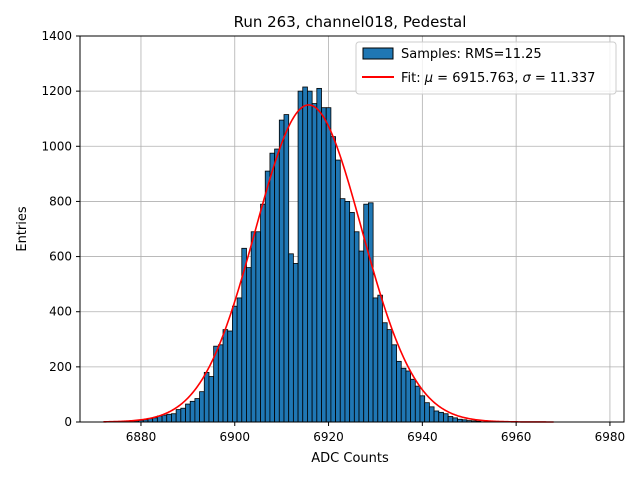 The image size is (640, 480). What do you see at coordinates (60, 257) in the screenshot?
I see `y-tick-label: 600` at bounding box center [60, 257].